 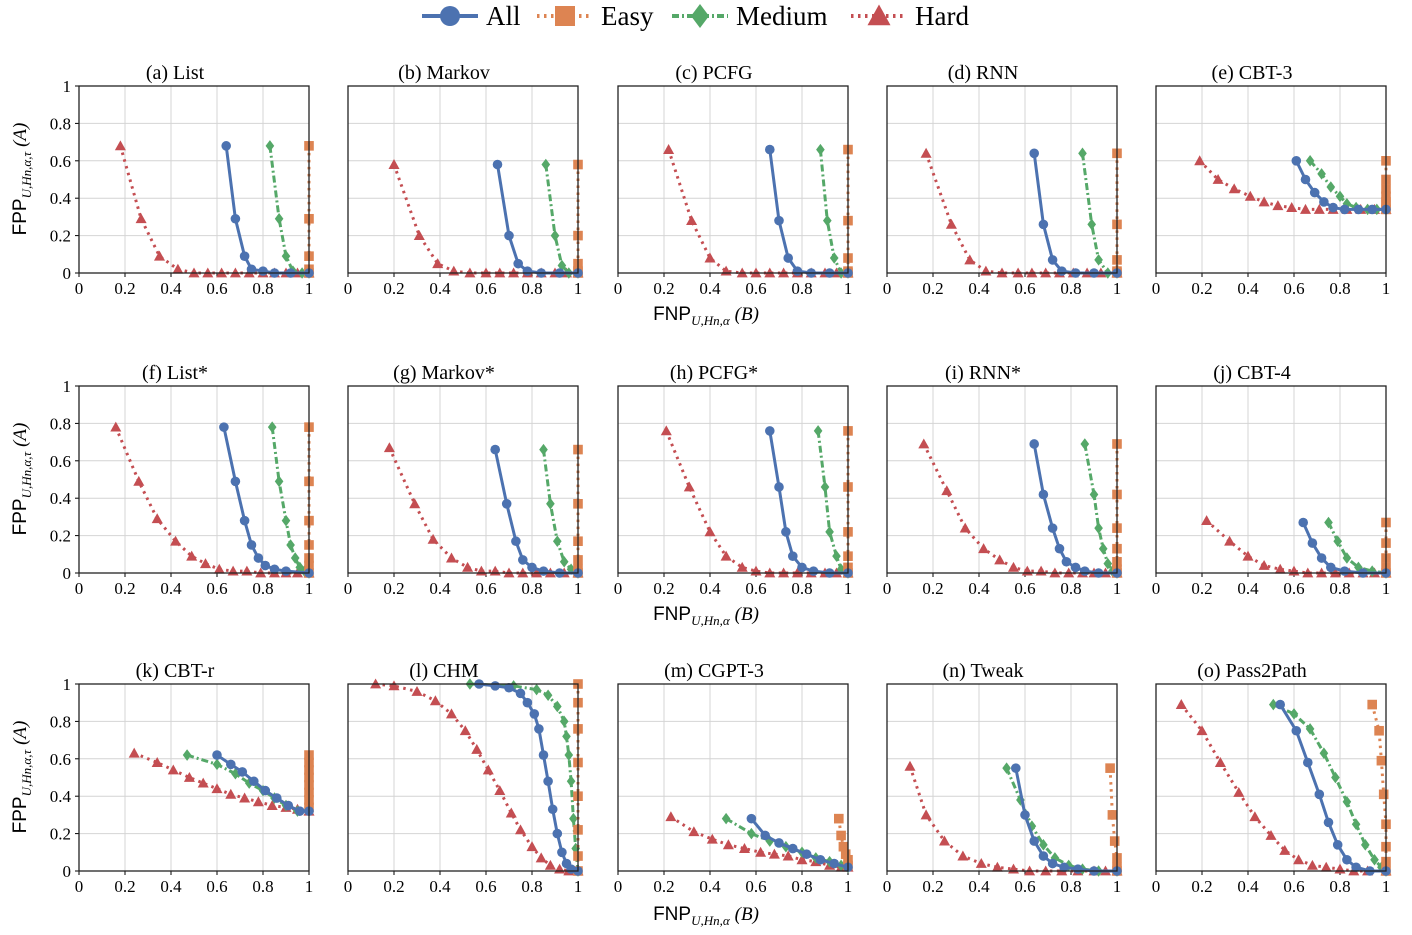 I want to click on panel-title: (m) CGPT-3, so click(x=714, y=671).